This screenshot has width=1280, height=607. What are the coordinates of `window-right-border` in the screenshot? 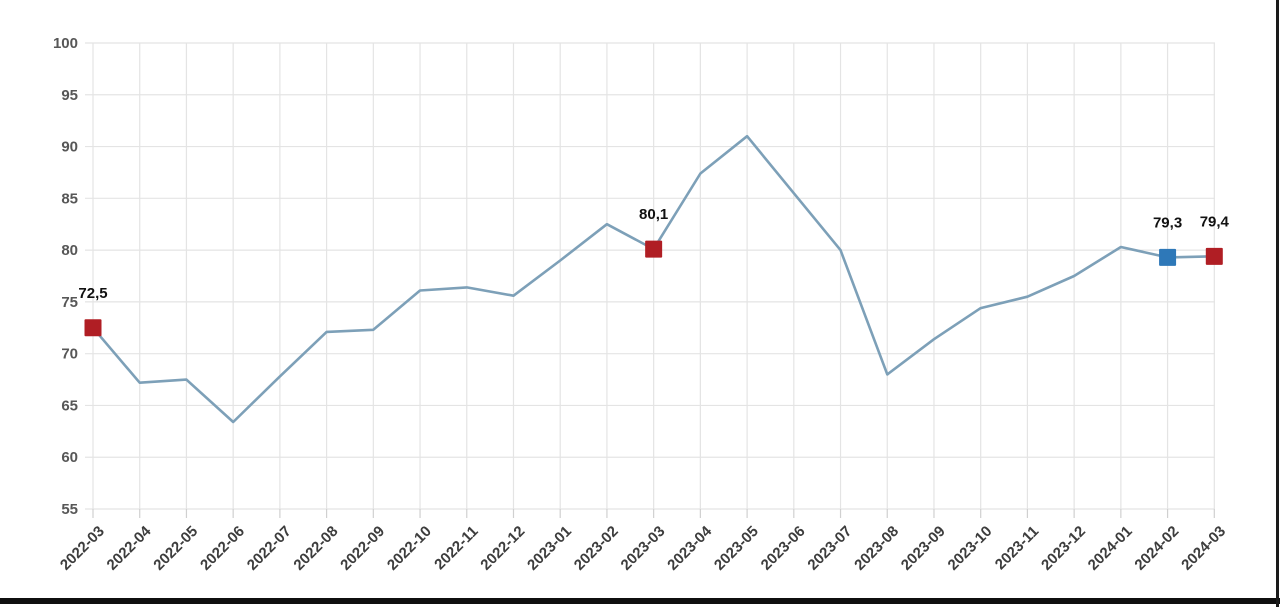 It's located at (1277, 303).